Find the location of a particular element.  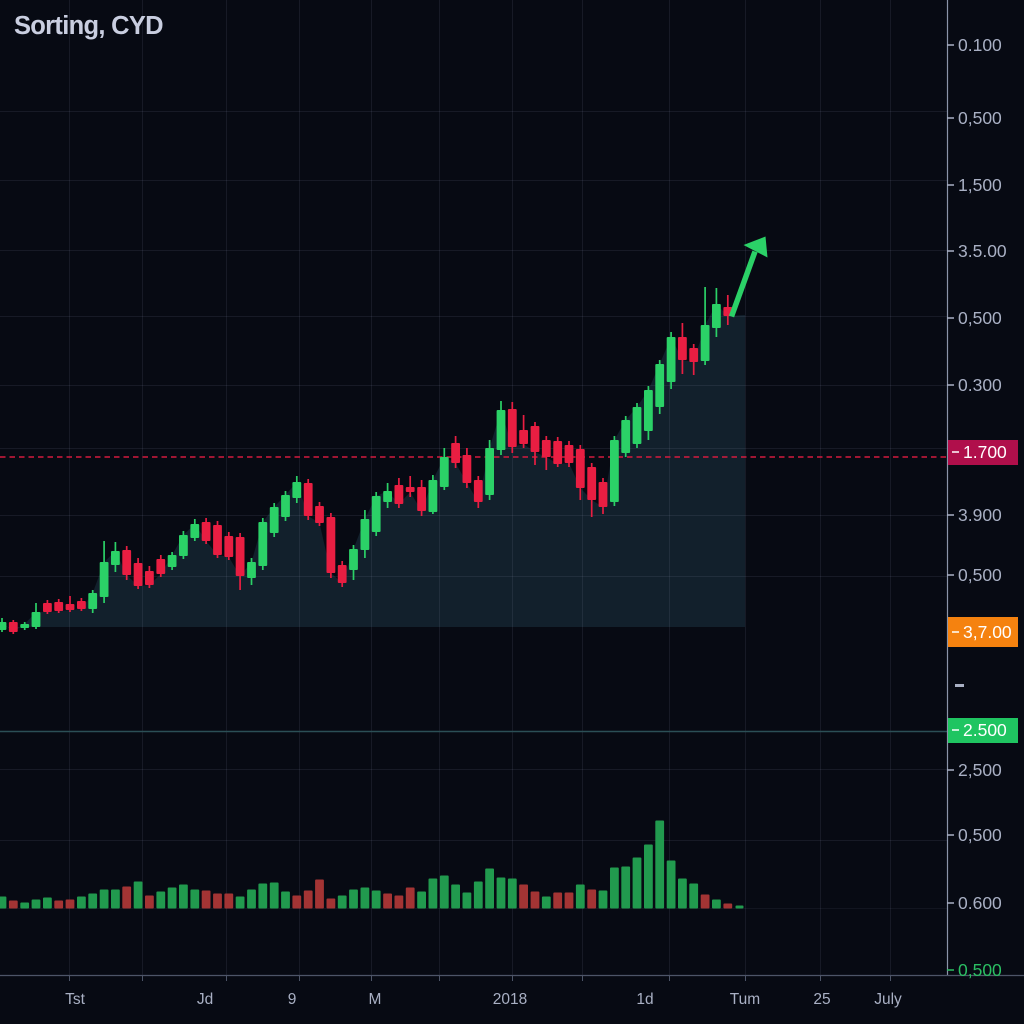

svg-text: 0.600 is located at coordinates (980, 903).